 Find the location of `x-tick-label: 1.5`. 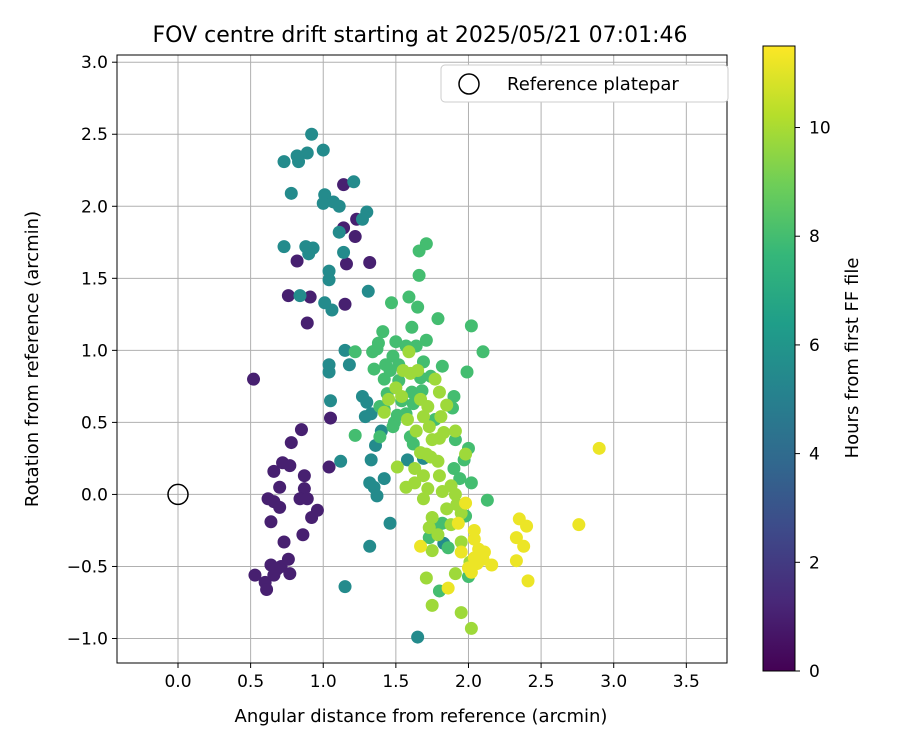

x-tick-label: 1.5 is located at coordinates (395, 682).